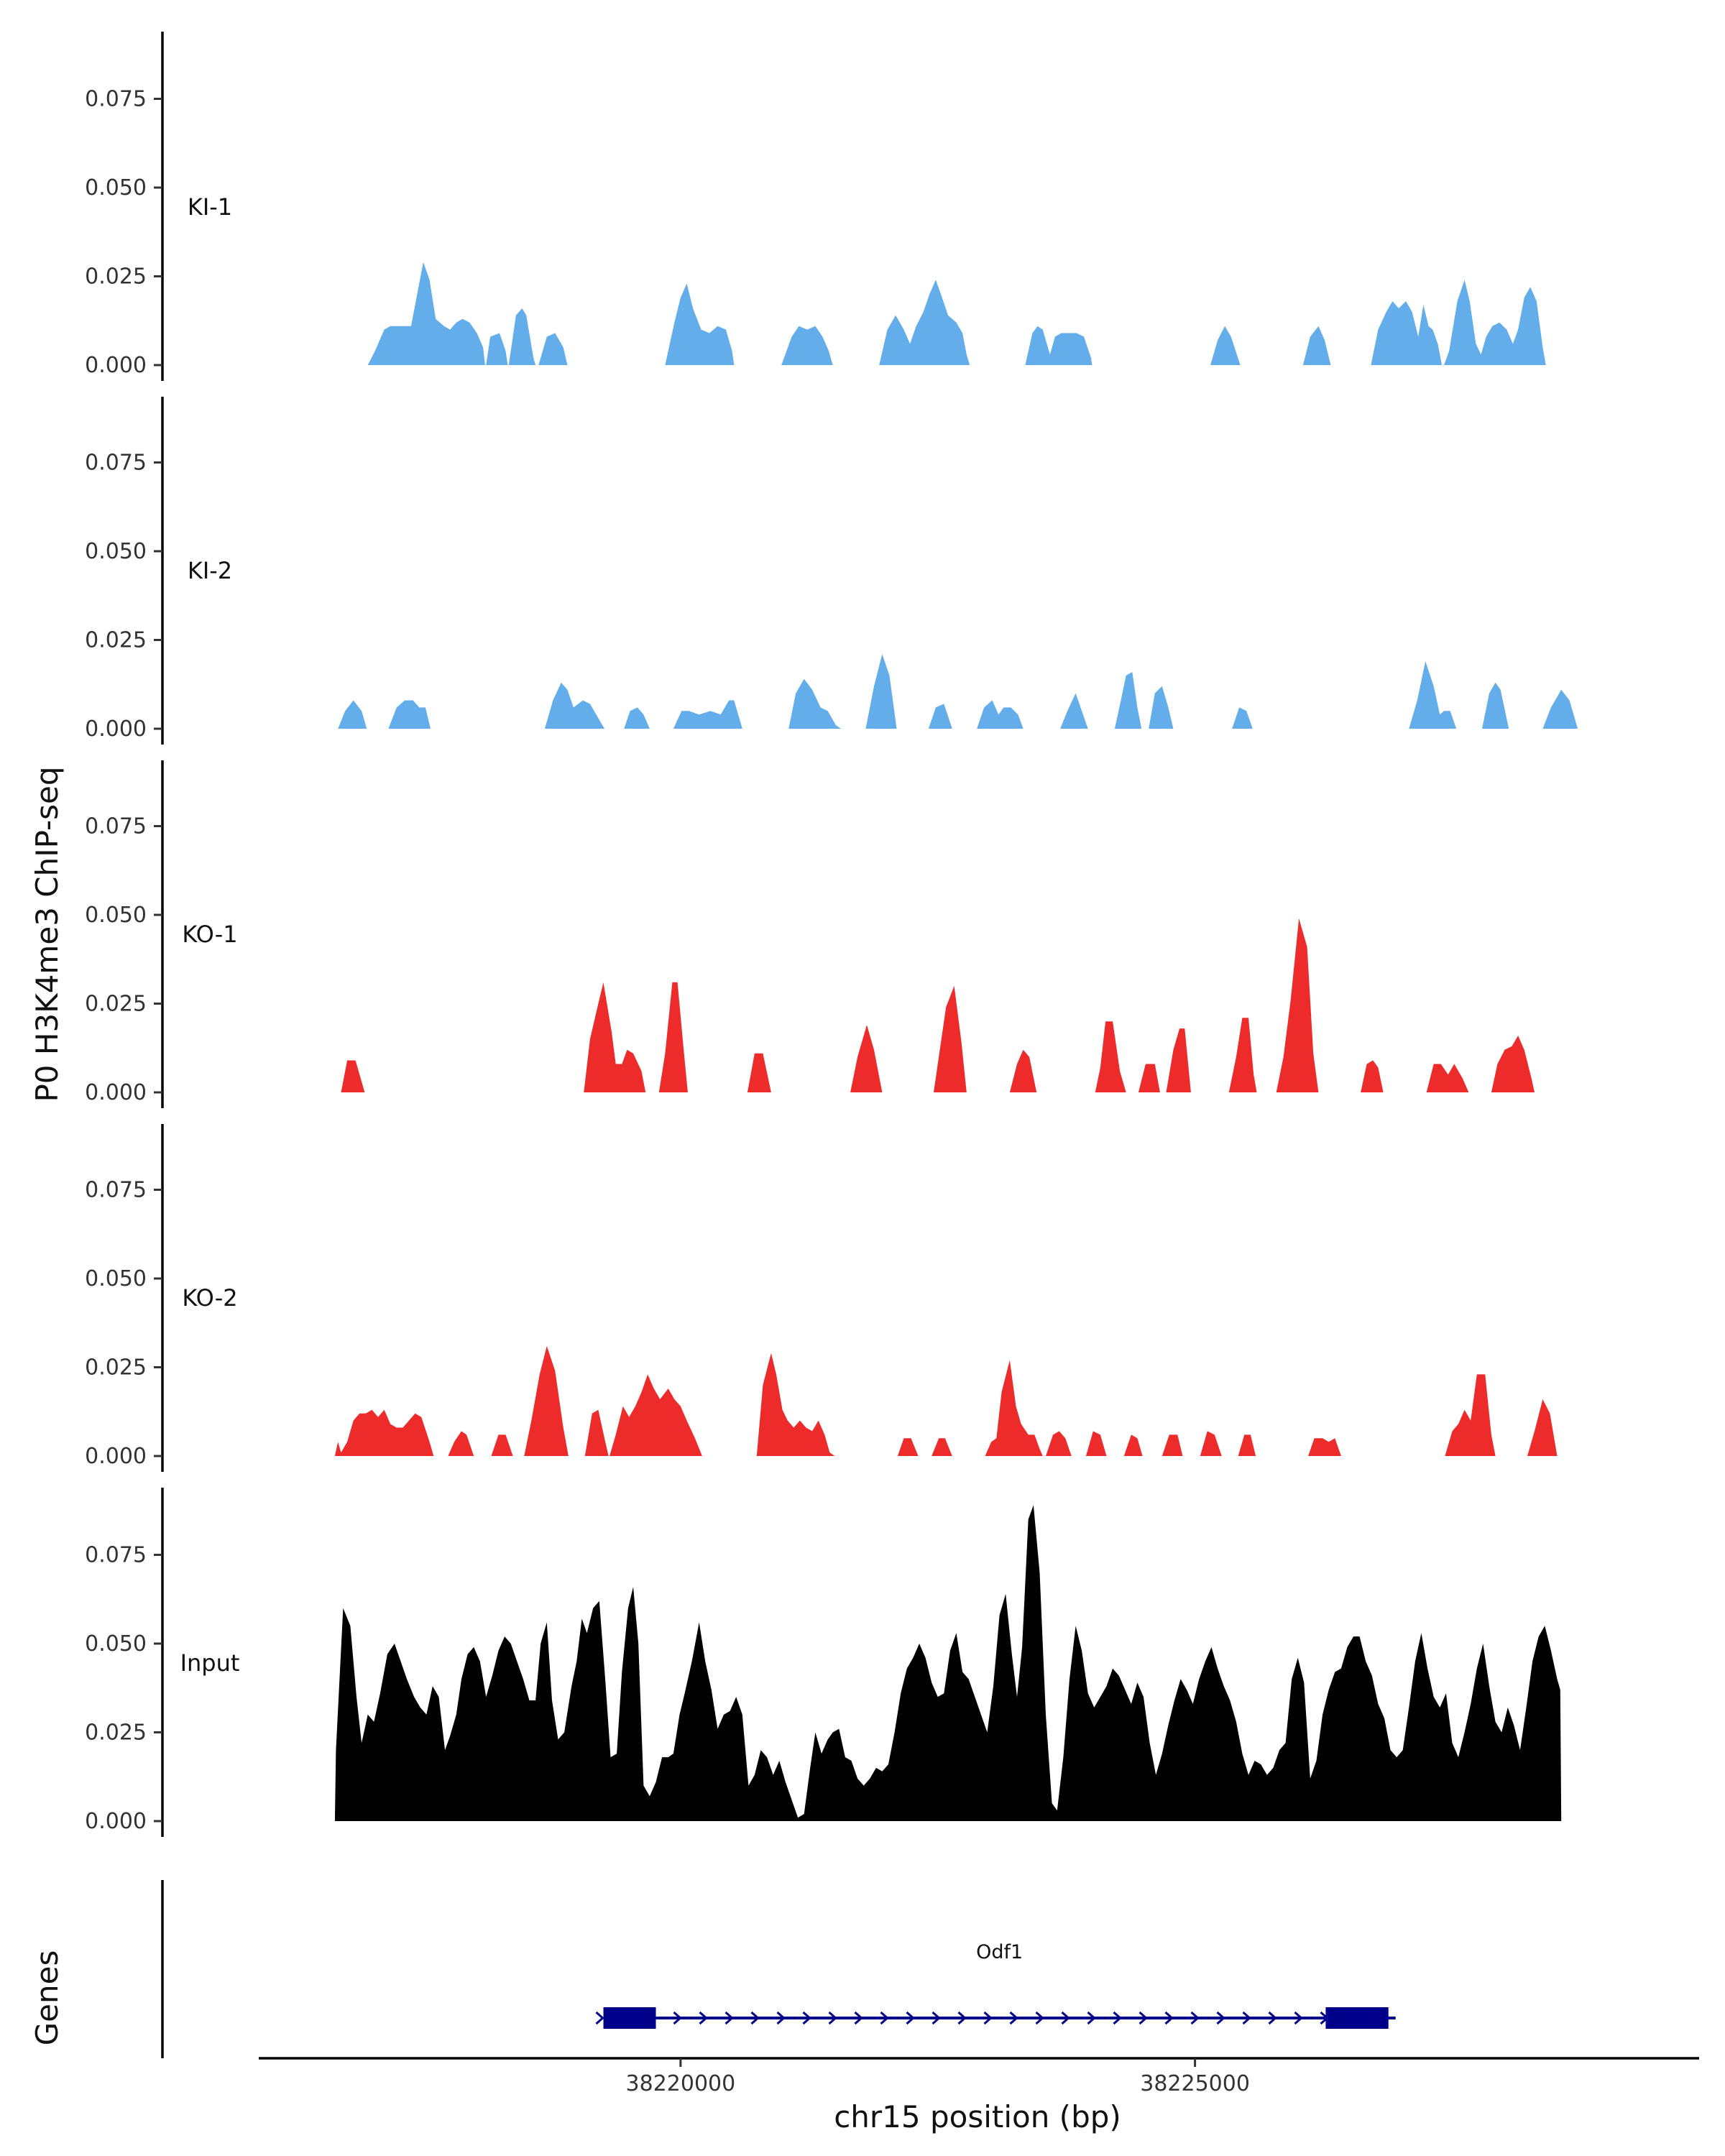 The image size is (1725, 2156). I want to click on x-tick-label: 38220000, so click(681, 2083).